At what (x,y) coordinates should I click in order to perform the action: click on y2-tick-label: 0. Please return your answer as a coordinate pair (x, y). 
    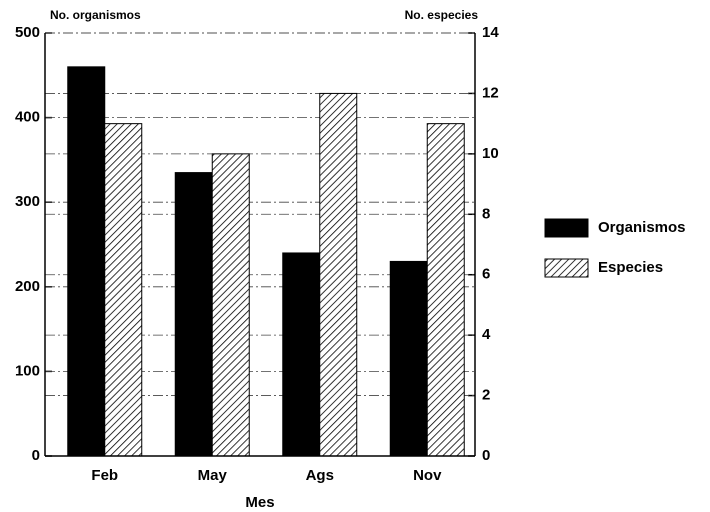
    Looking at the image, I should click on (486, 455).